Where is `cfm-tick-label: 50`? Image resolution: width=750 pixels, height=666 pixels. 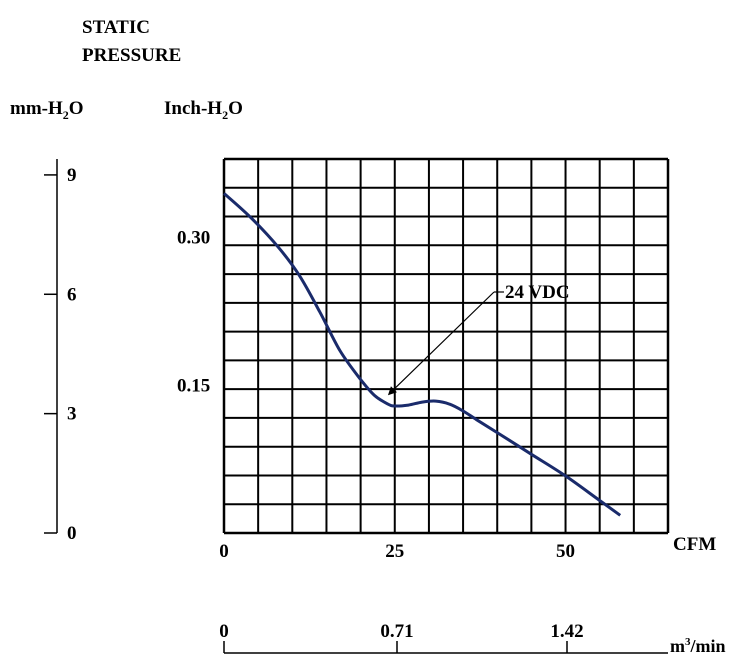
cfm-tick-label: 50 is located at coordinates (565, 551).